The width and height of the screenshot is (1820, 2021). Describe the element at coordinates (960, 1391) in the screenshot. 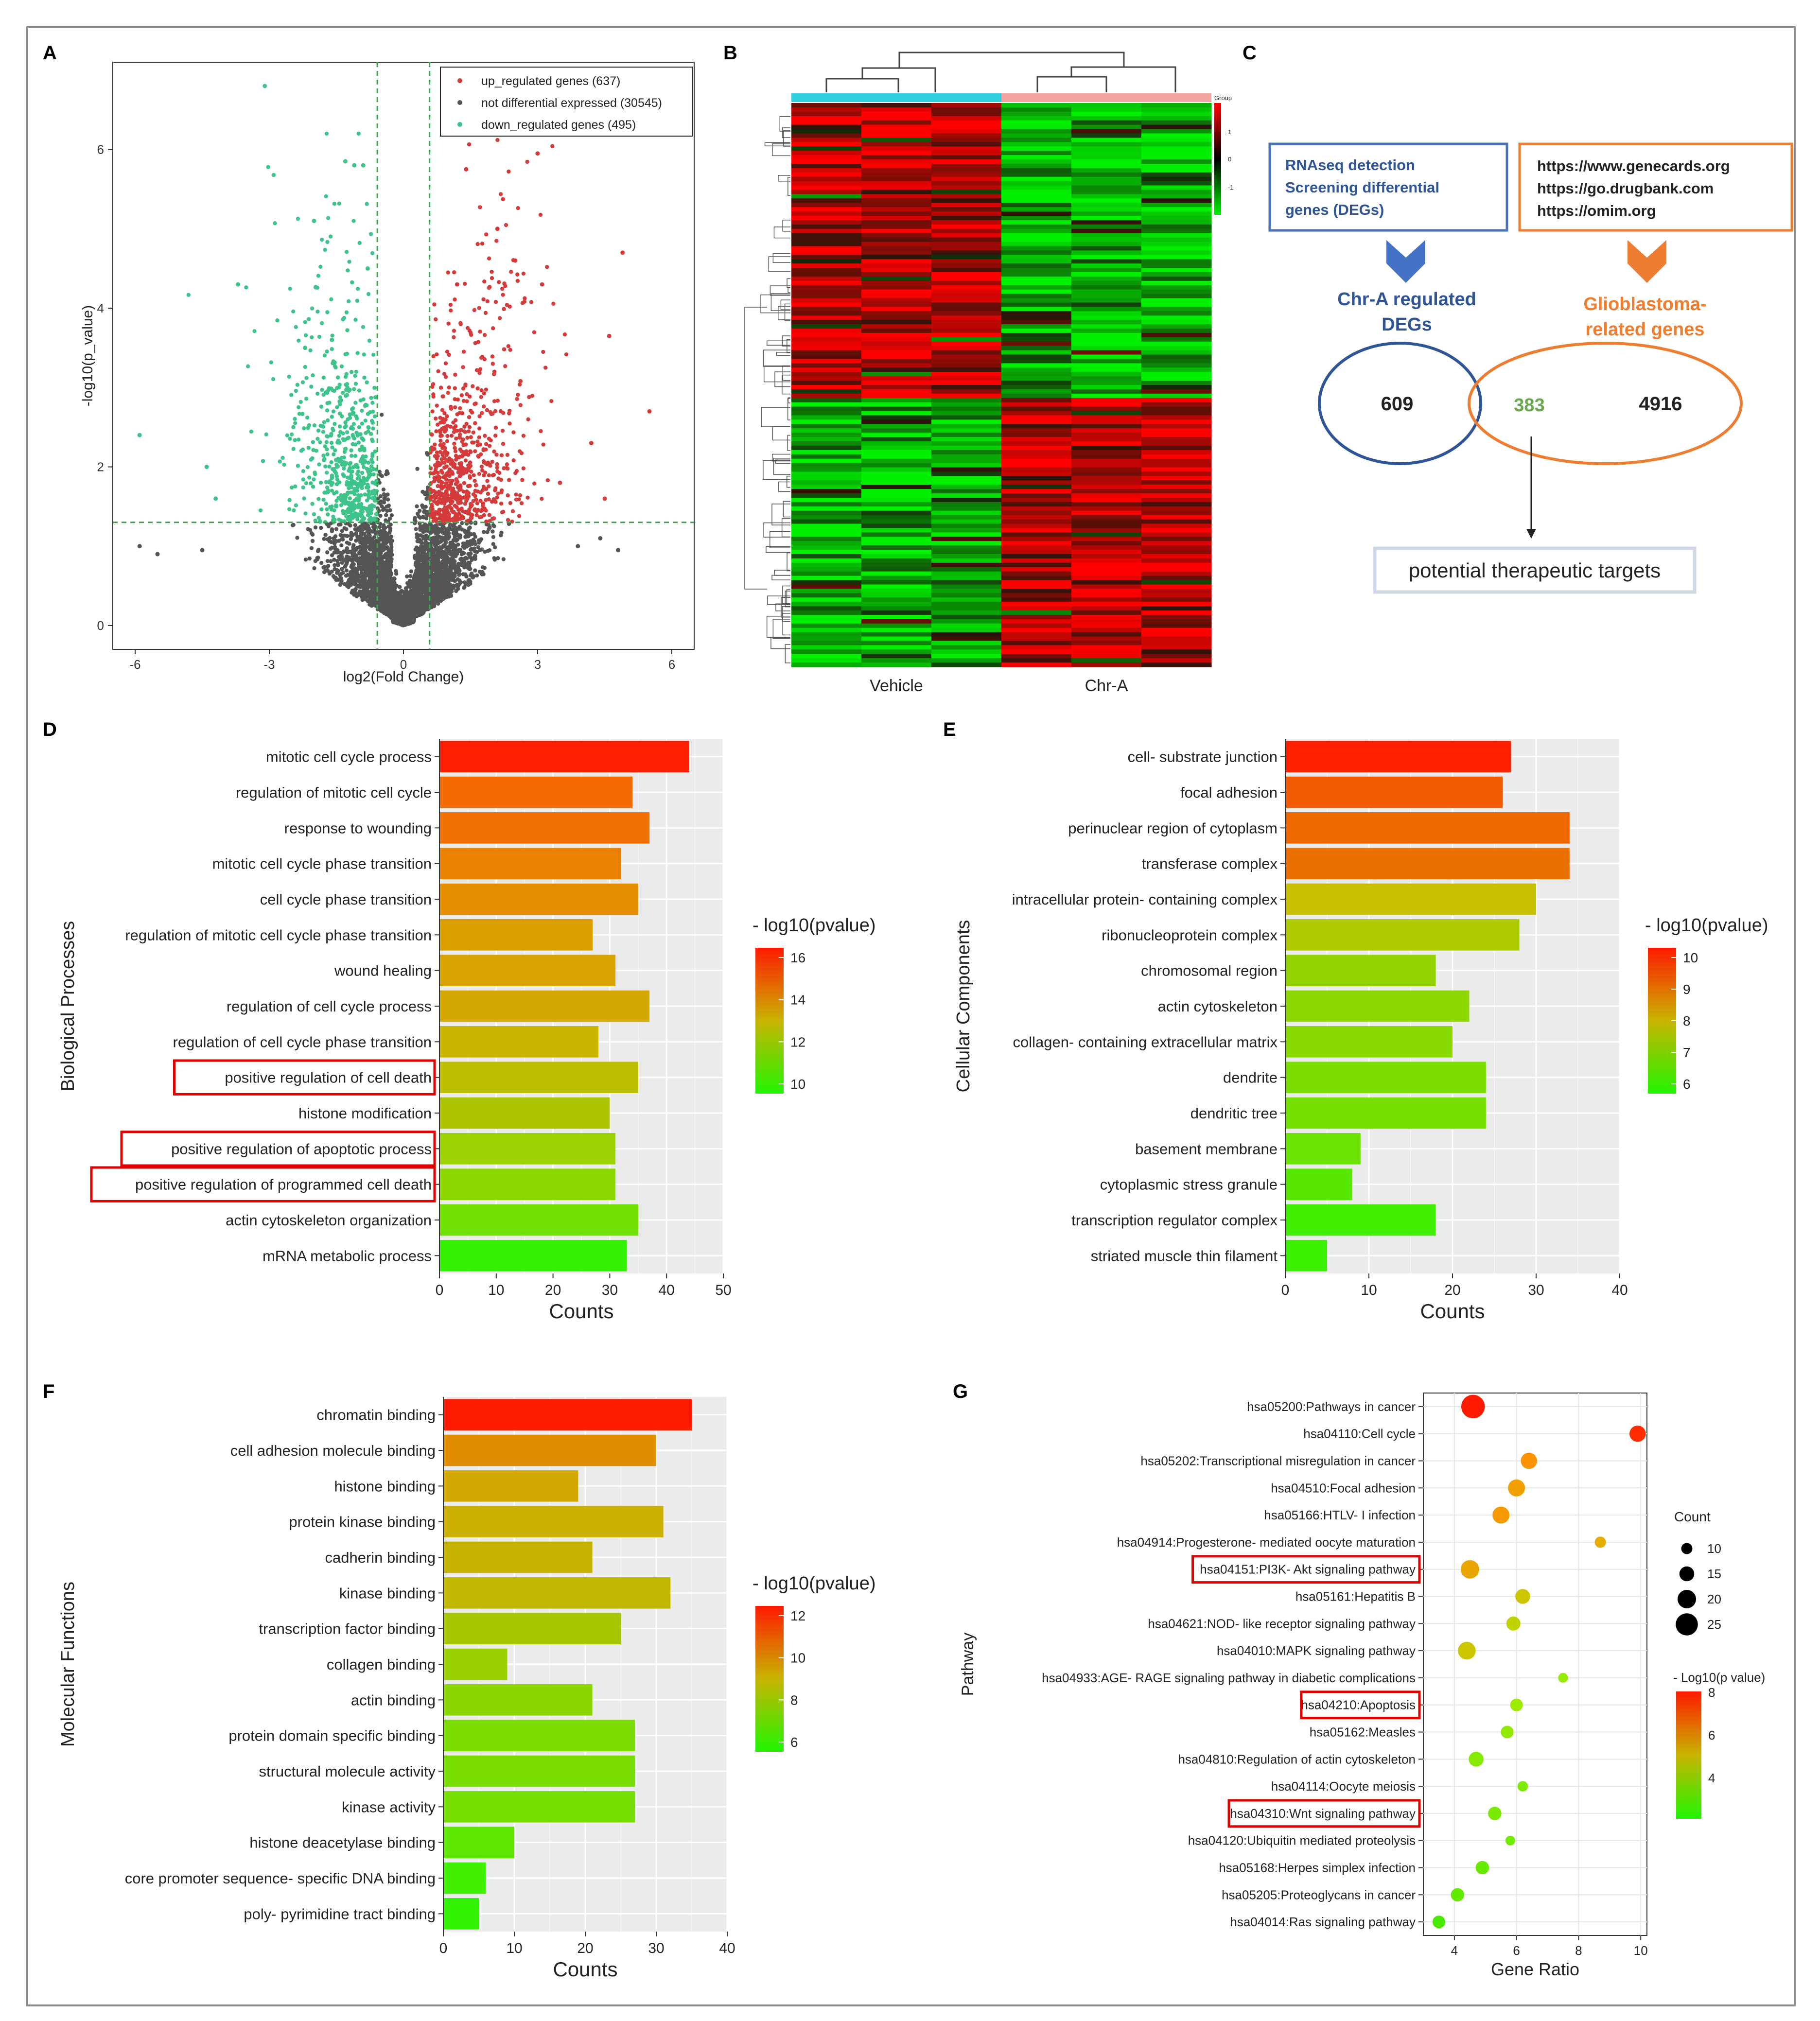

I see `panel-label-g: G` at that location.